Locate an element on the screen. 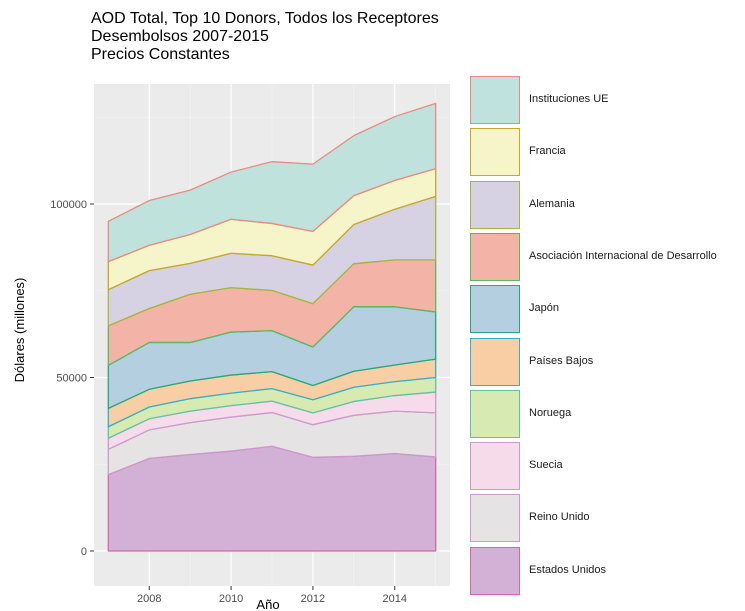  legend-label: Francia is located at coordinates (547, 151).